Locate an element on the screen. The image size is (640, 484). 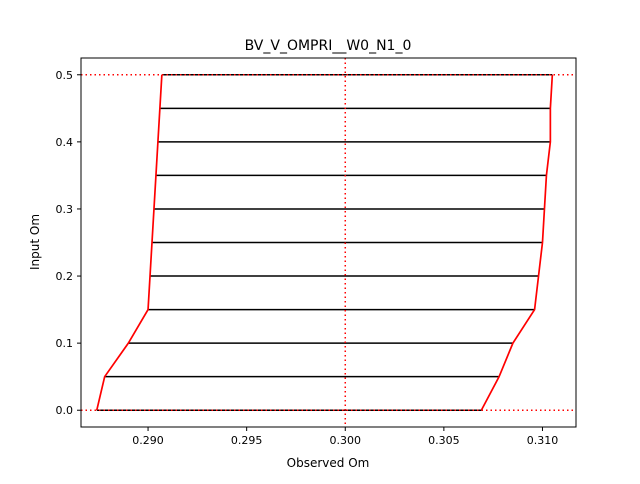
y-tick-label: 0.2 is located at coordinates (65, 276).